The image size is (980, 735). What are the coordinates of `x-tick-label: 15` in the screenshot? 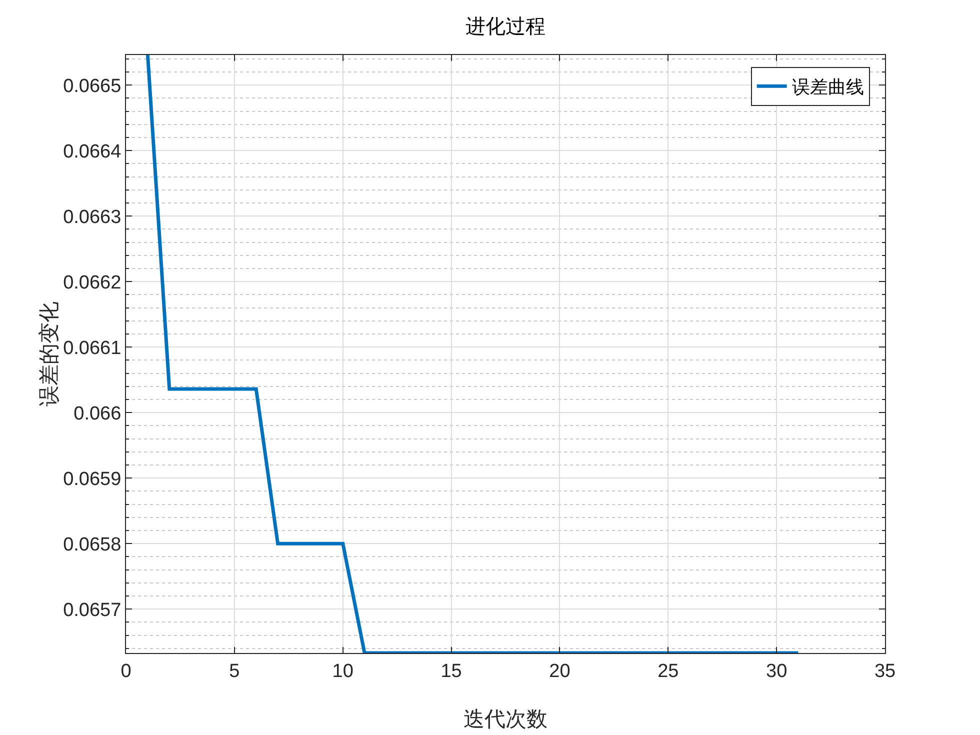 It's located at (451, 671).